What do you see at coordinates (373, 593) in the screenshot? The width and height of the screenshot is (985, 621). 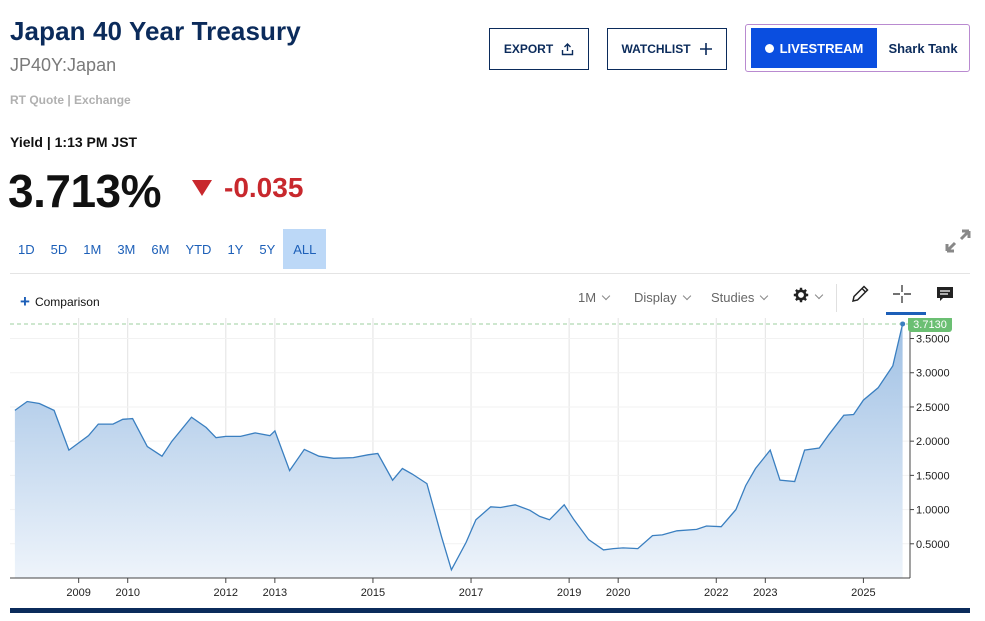 I see `x-tick-label: 2015` at bounding box center [373, 593].